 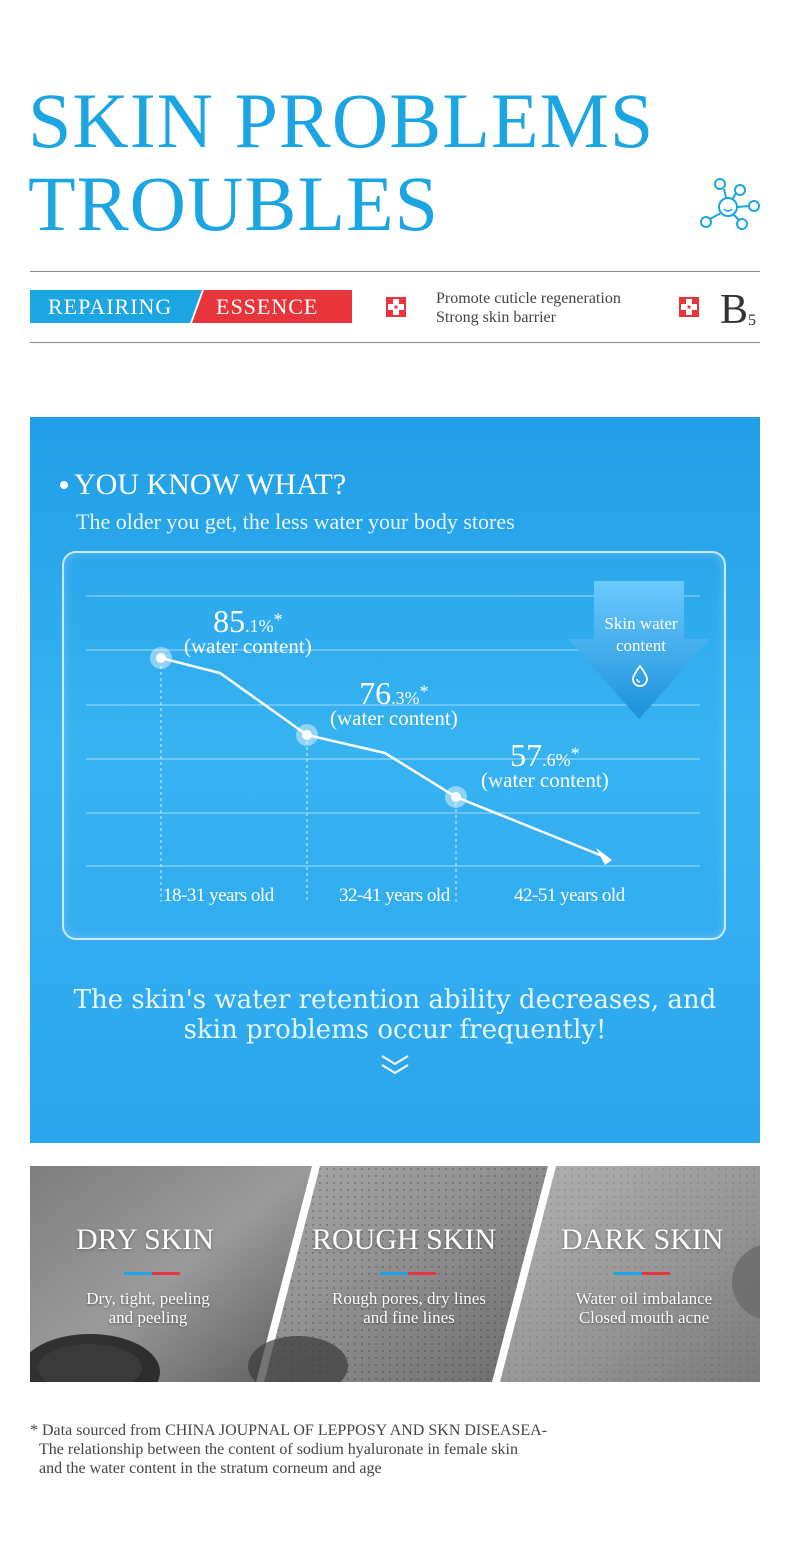 I want to click on age-label-2: 32-41 years old, so click(x=394, y=895).